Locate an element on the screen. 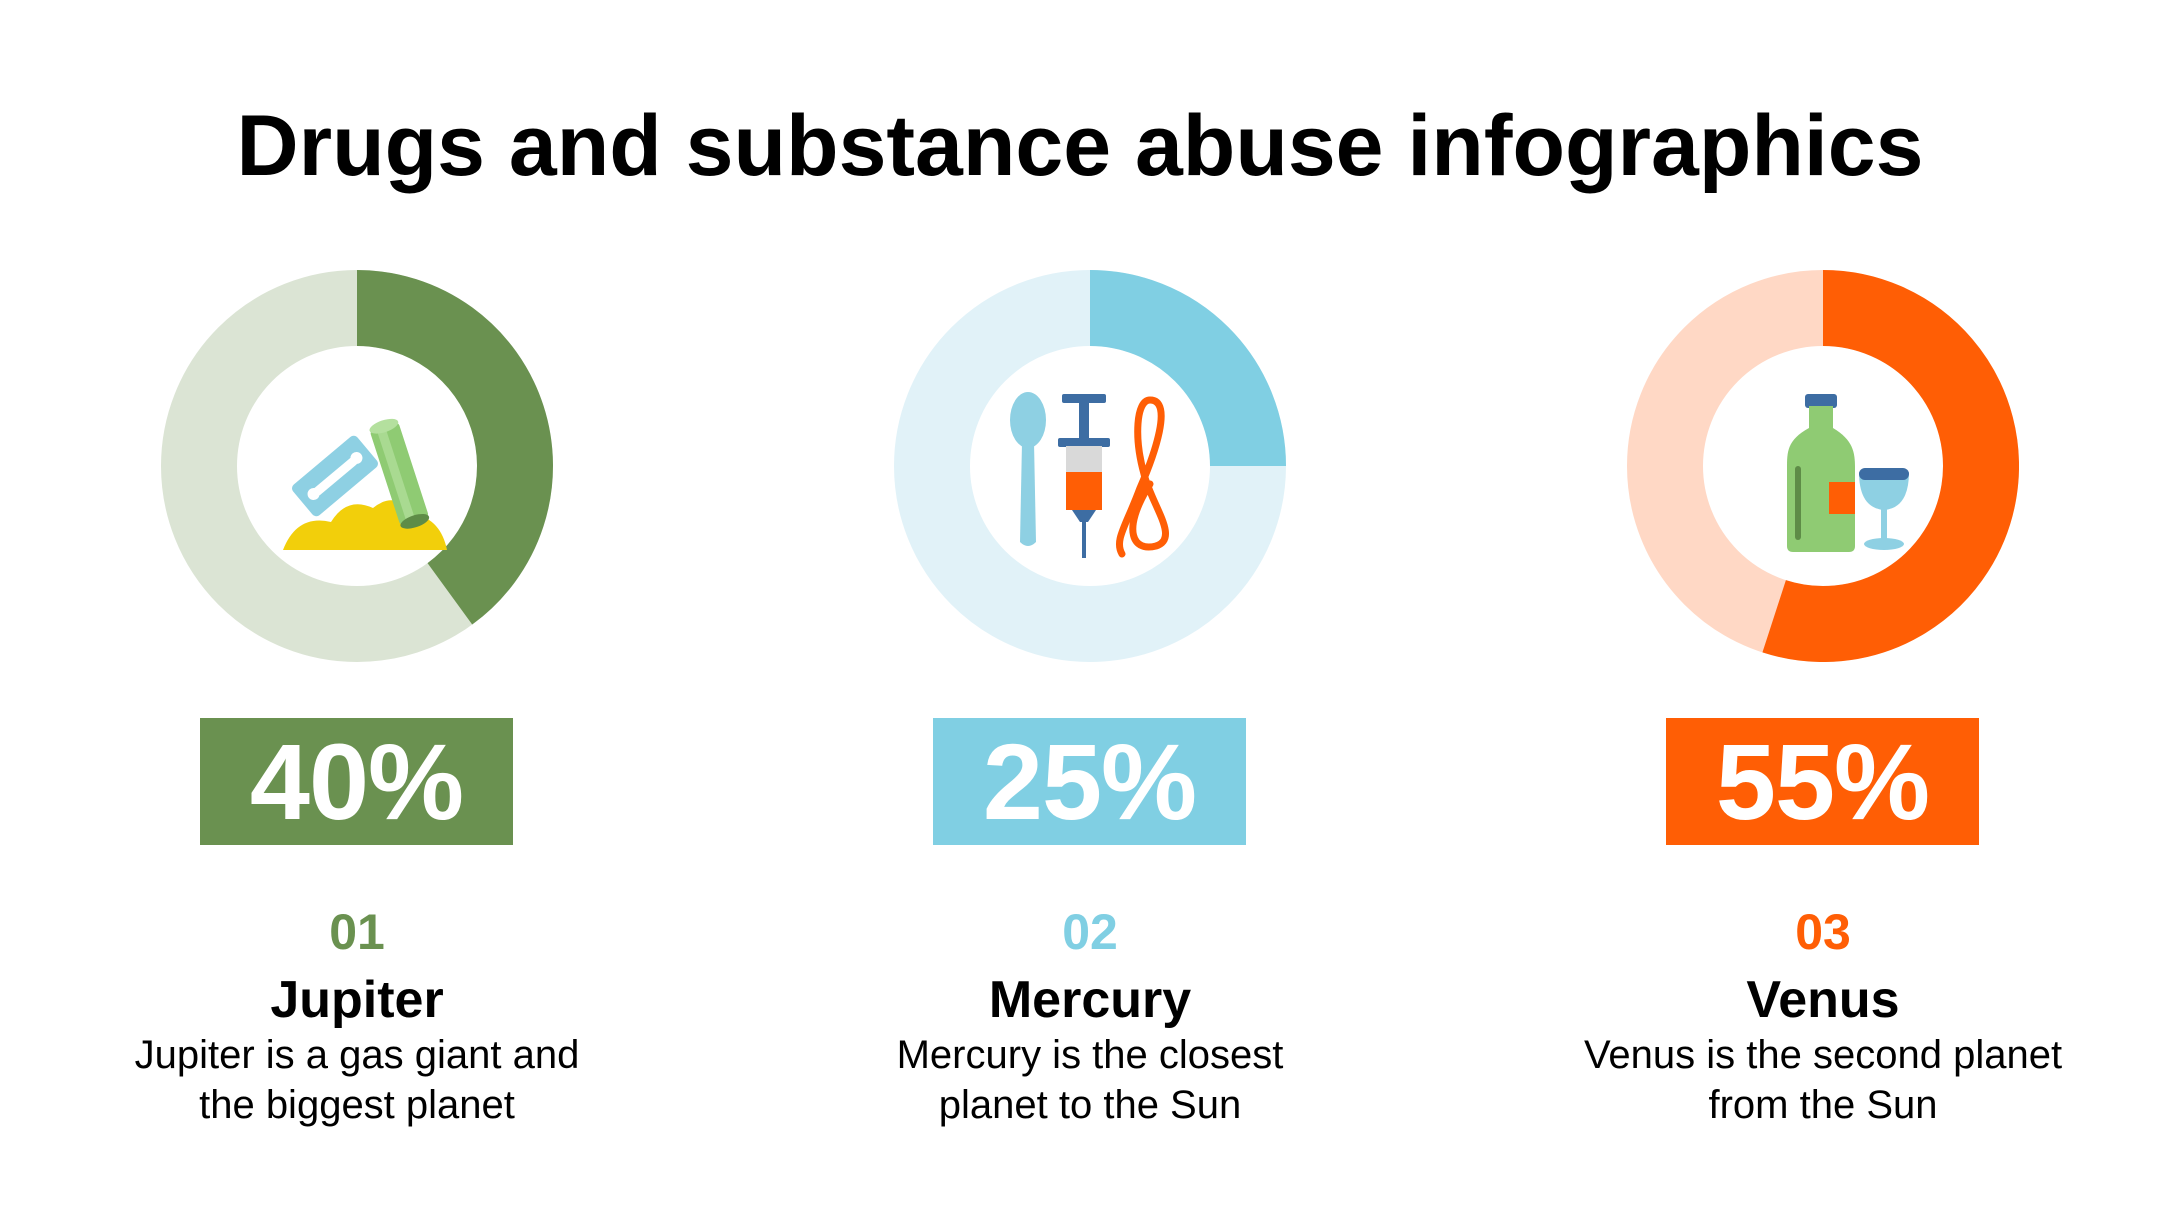  percentage-badge: 40% is located at coordinates (356, 781).